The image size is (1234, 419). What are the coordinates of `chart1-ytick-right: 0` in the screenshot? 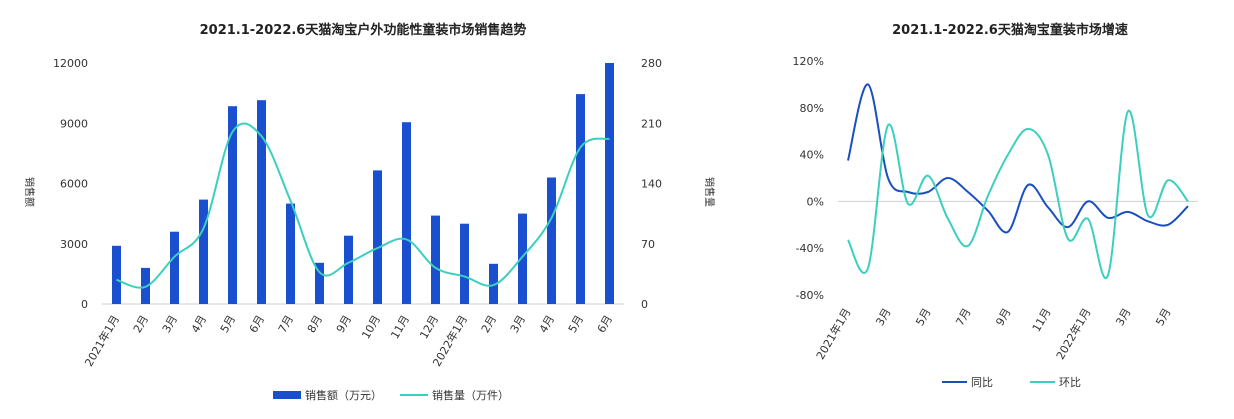 It's located at (644, 304).